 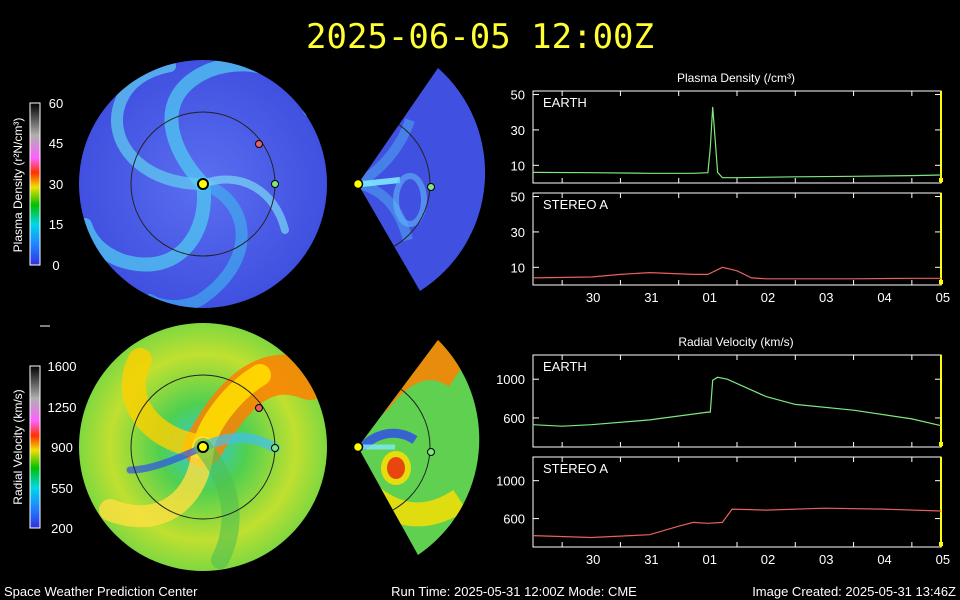 I want to click on velocity-ecliptic-map, so click(x=203, y=447).